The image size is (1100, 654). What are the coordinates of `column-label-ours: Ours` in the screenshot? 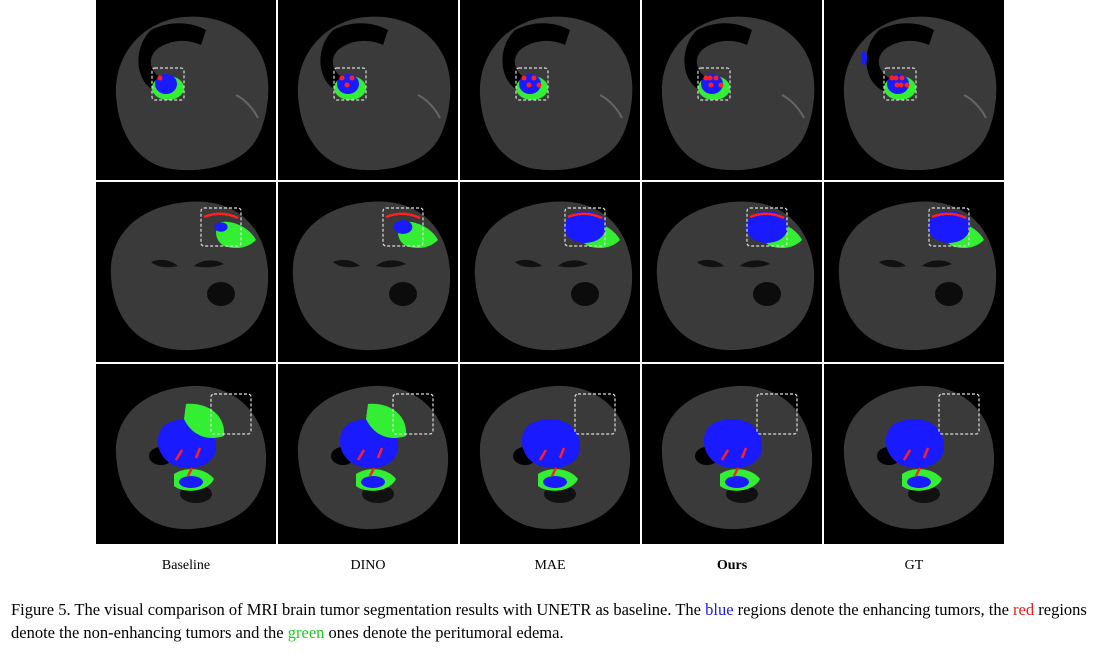 It's located at (732, 565).